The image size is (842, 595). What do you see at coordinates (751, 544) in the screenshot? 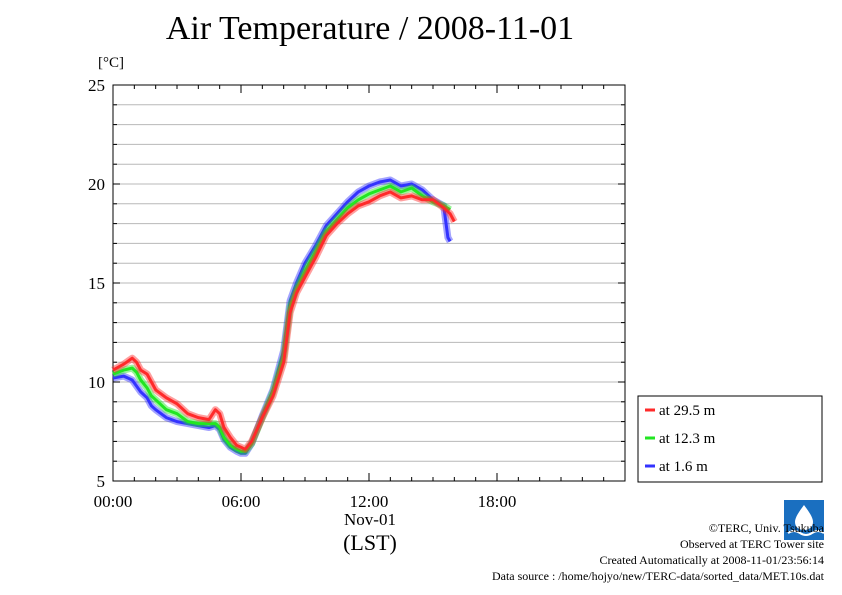
I see `observed-text: Observed at TERC Tower site` at bounding box center [751, 544].